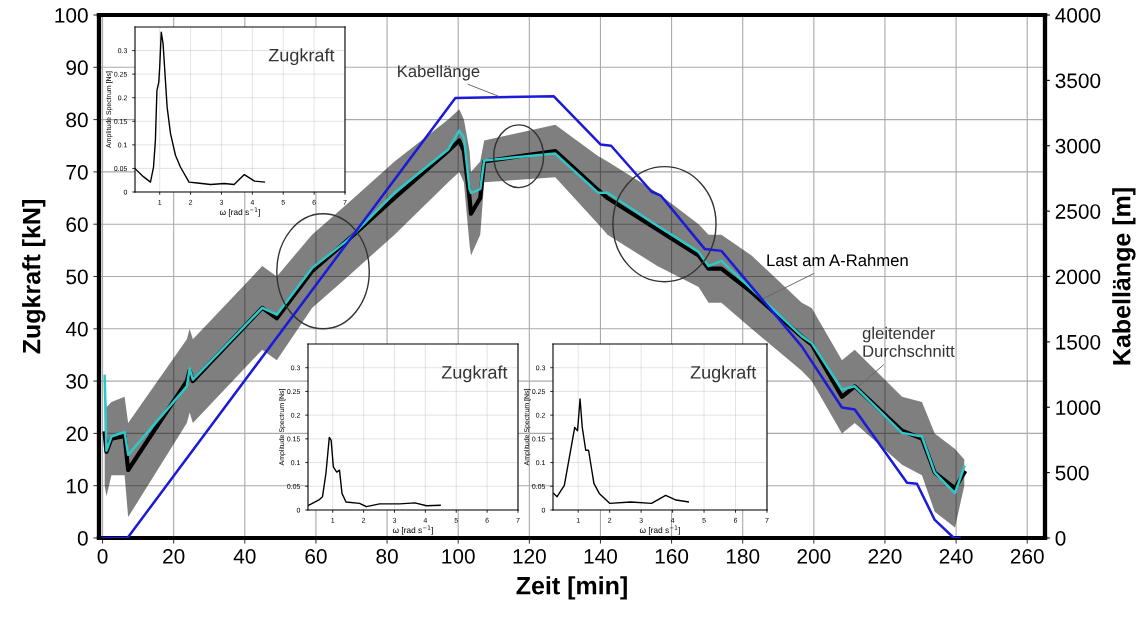  What do you see at coordinates (77, 224) in the screenshot?
I see `y-tick-label: 60` at bounding box center [77, 224].